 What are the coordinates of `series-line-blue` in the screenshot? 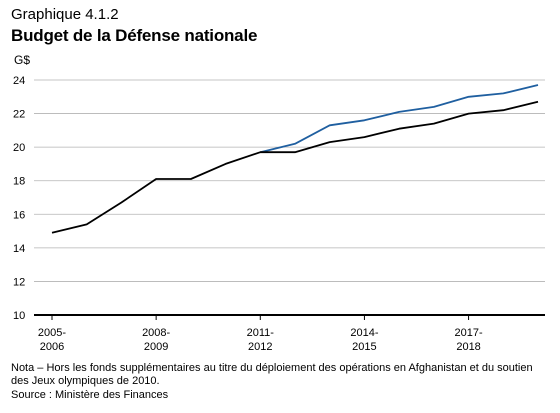 It's located at (399, 119).